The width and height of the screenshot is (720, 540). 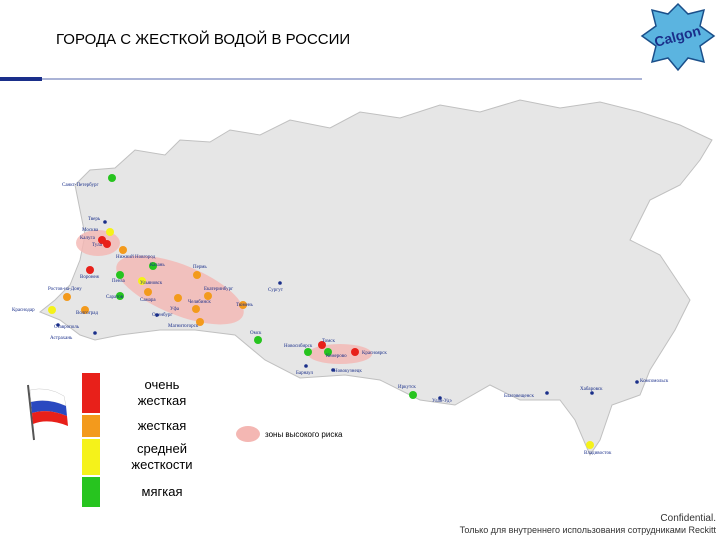 I want to click on city-label: Пенза, so click(x=118, y=281).